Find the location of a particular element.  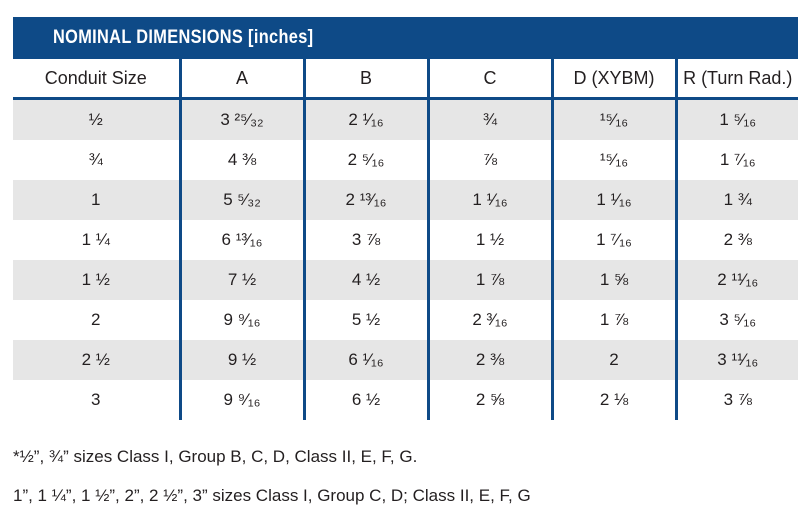

table-row: 1 ½ 7 ½ 4 ½ 1 ⅞ 1 ⅝ 2 ¹¹⁄₁₆ is located at coordinates (405, 280).